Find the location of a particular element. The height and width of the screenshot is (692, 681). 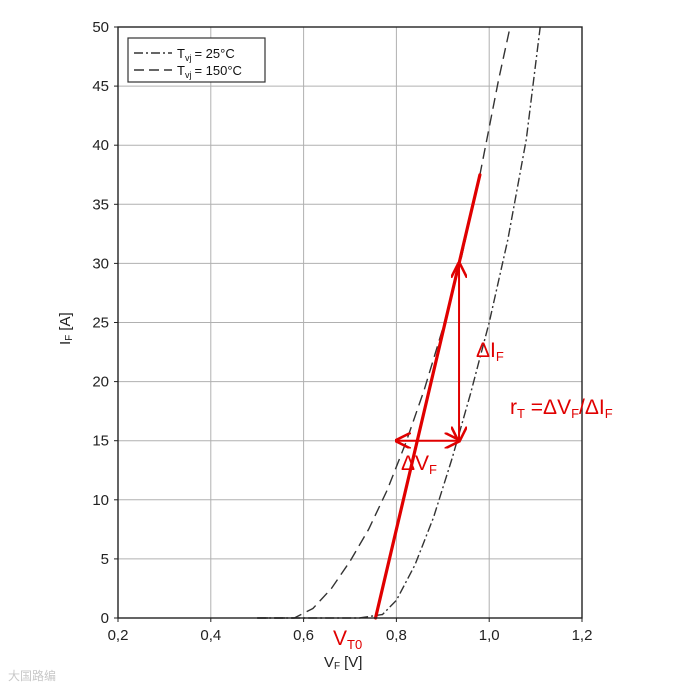

legend-label-25c: Tvj = 25°C is located at coordinates (206, 54).